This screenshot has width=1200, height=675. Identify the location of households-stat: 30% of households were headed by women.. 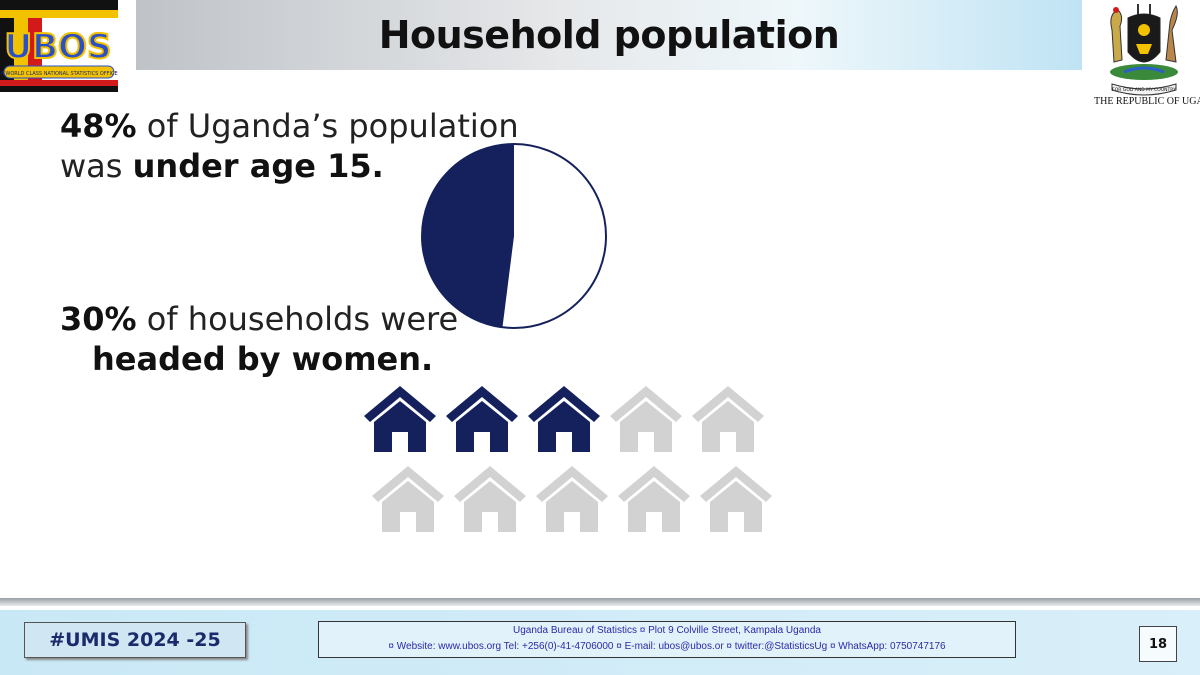
(259, 339).